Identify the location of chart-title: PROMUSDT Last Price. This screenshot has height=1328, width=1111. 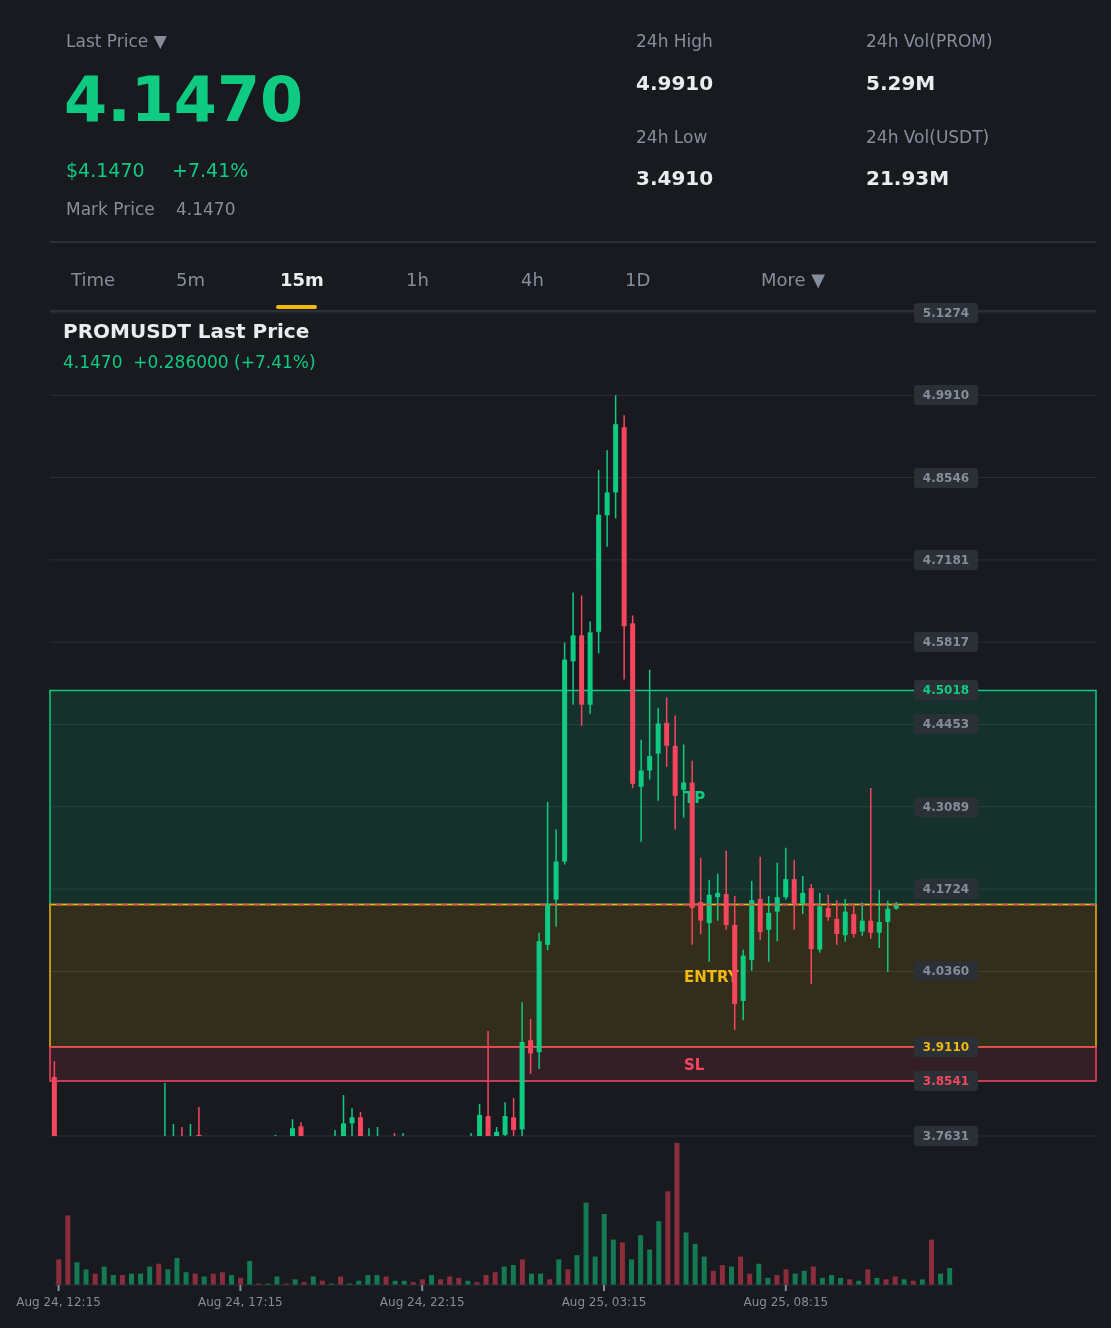
(186, 331).